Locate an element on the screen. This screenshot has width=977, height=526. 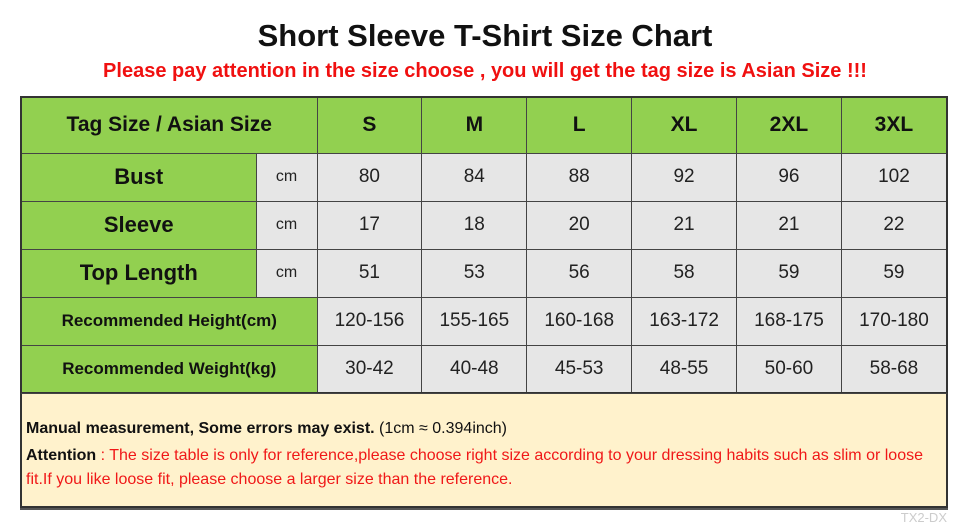
attention-label: Attention is located at coordinates (61, 455).